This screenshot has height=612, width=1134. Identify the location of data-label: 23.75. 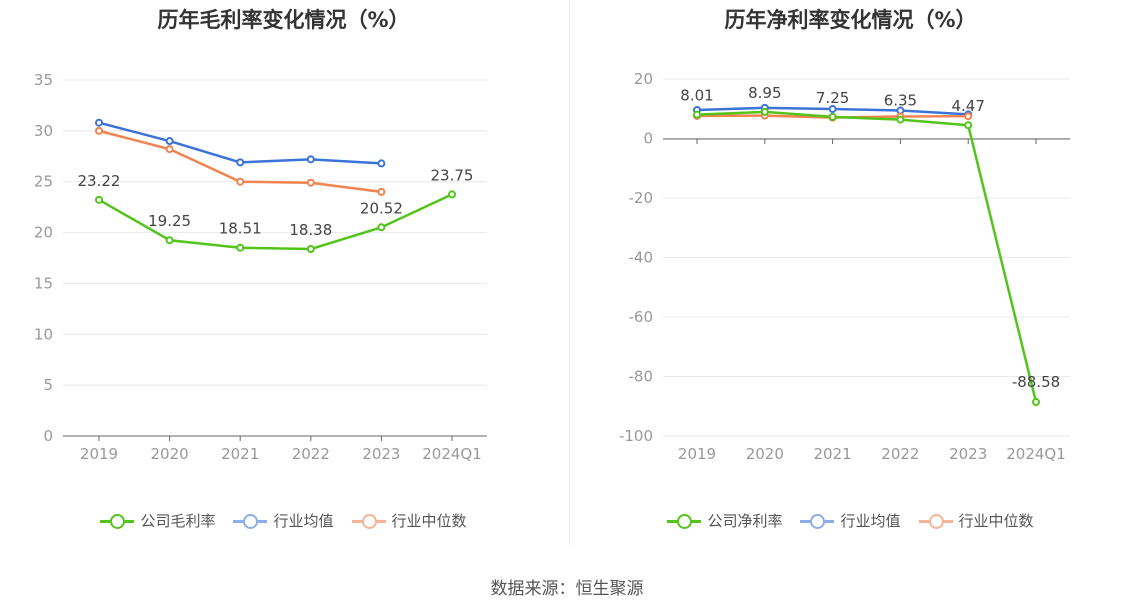
(452, 175).